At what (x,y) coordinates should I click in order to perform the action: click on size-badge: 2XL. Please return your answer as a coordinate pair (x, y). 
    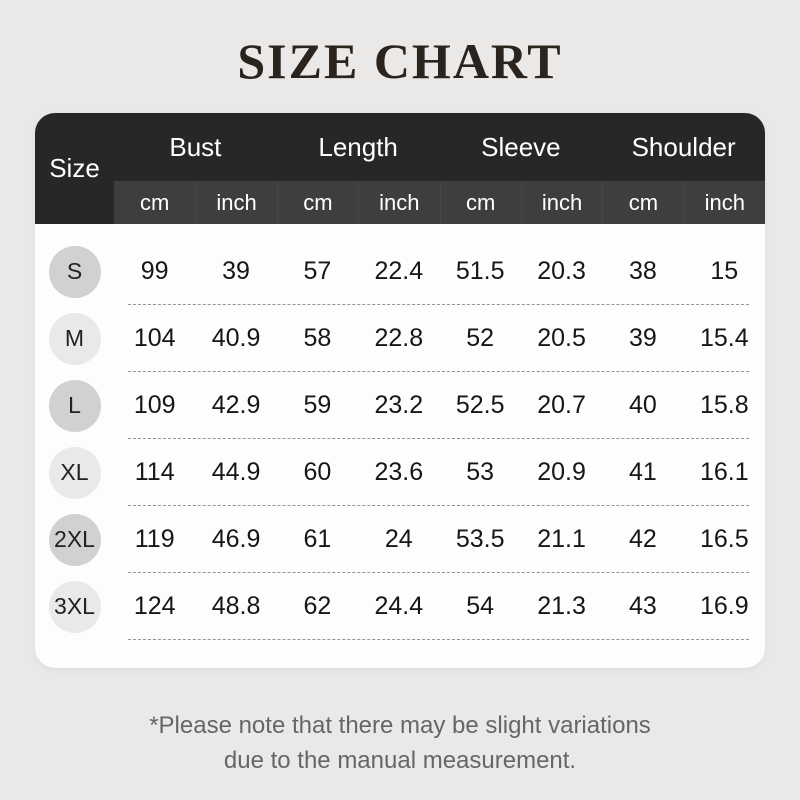
    Looking at the image, I should click on (74, 539).